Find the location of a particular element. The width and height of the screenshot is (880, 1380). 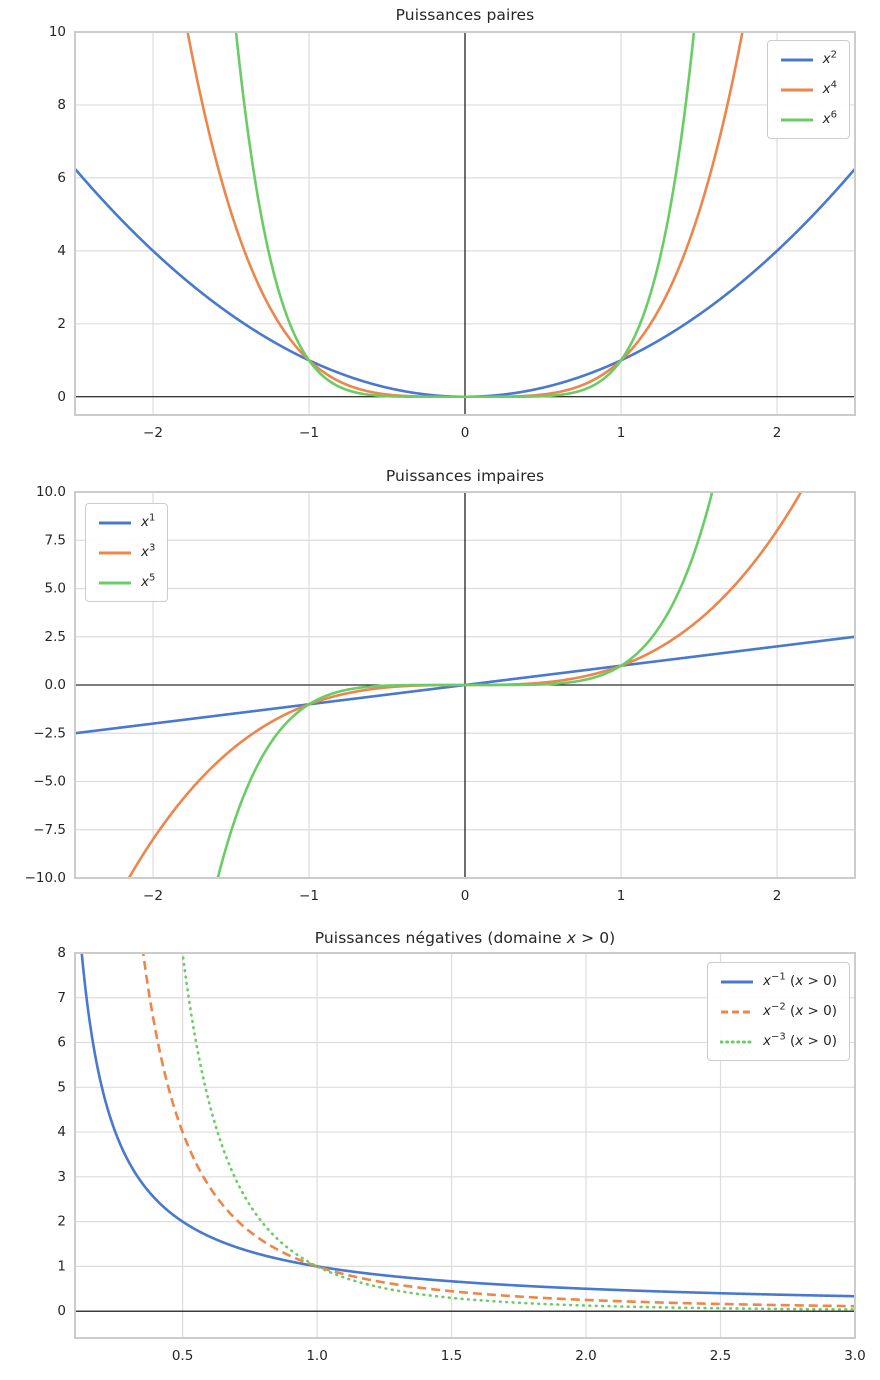

subplot3-title: Puissances négatives (domaine x > 0) is located at coordinates (465, 938).